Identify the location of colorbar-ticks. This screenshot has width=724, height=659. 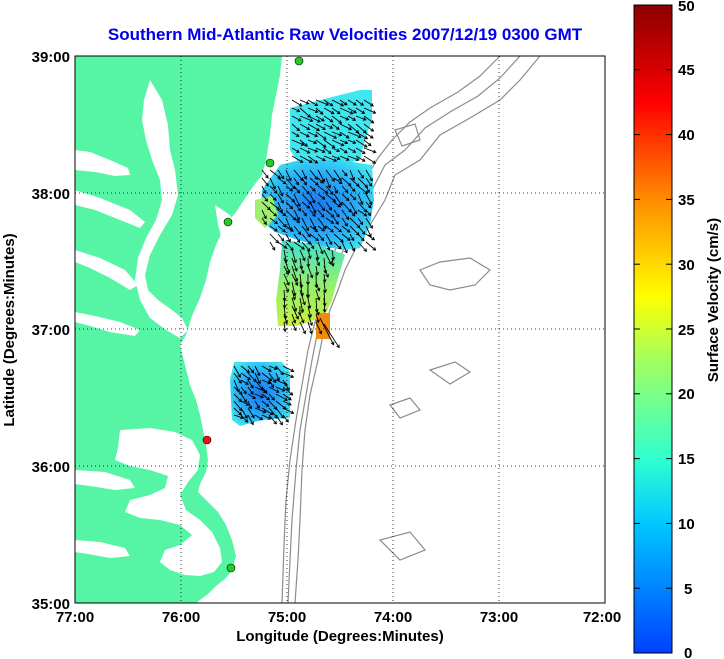
(653, 296).